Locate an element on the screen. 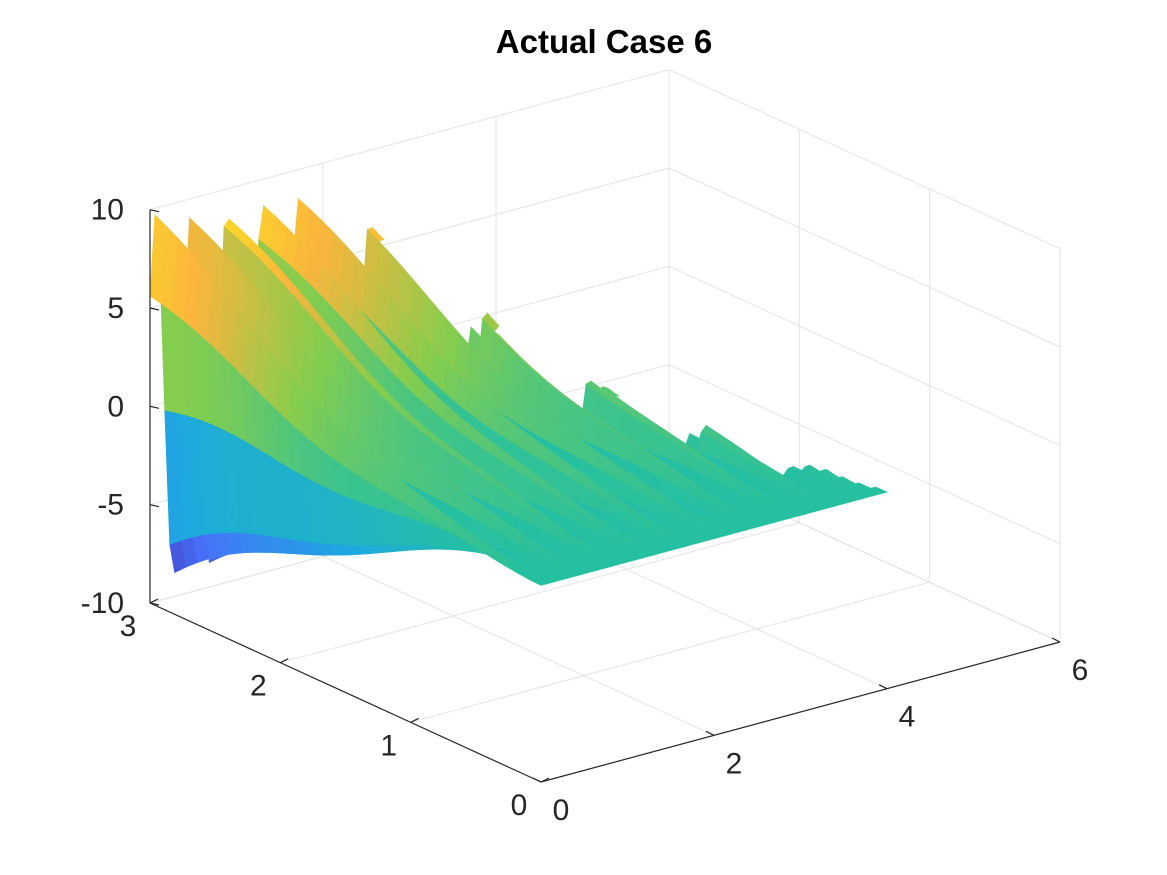 The image size is (1167, 875). chart-title: Actual Case 6 is located at coordinates (604, 41).